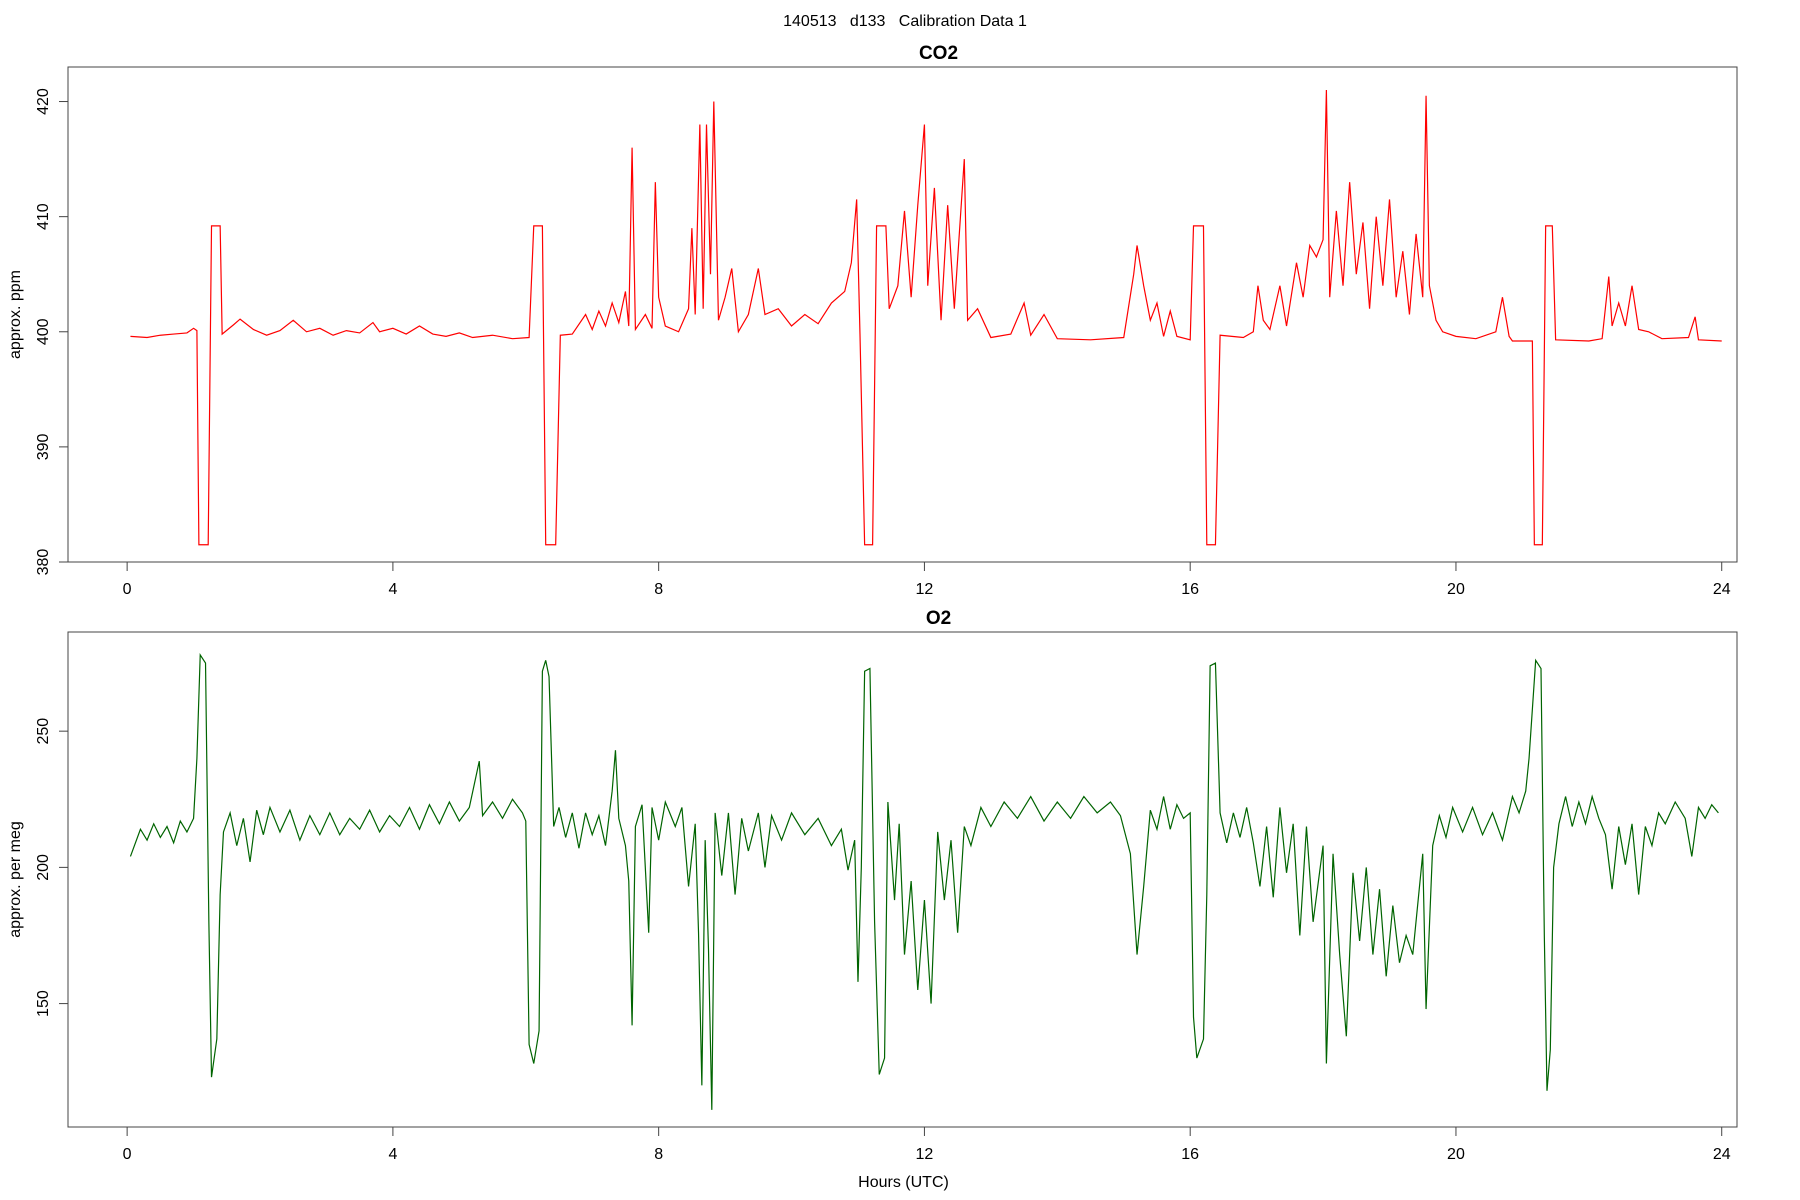  I want to click on y-tick-label: 400, so click(43, 331).